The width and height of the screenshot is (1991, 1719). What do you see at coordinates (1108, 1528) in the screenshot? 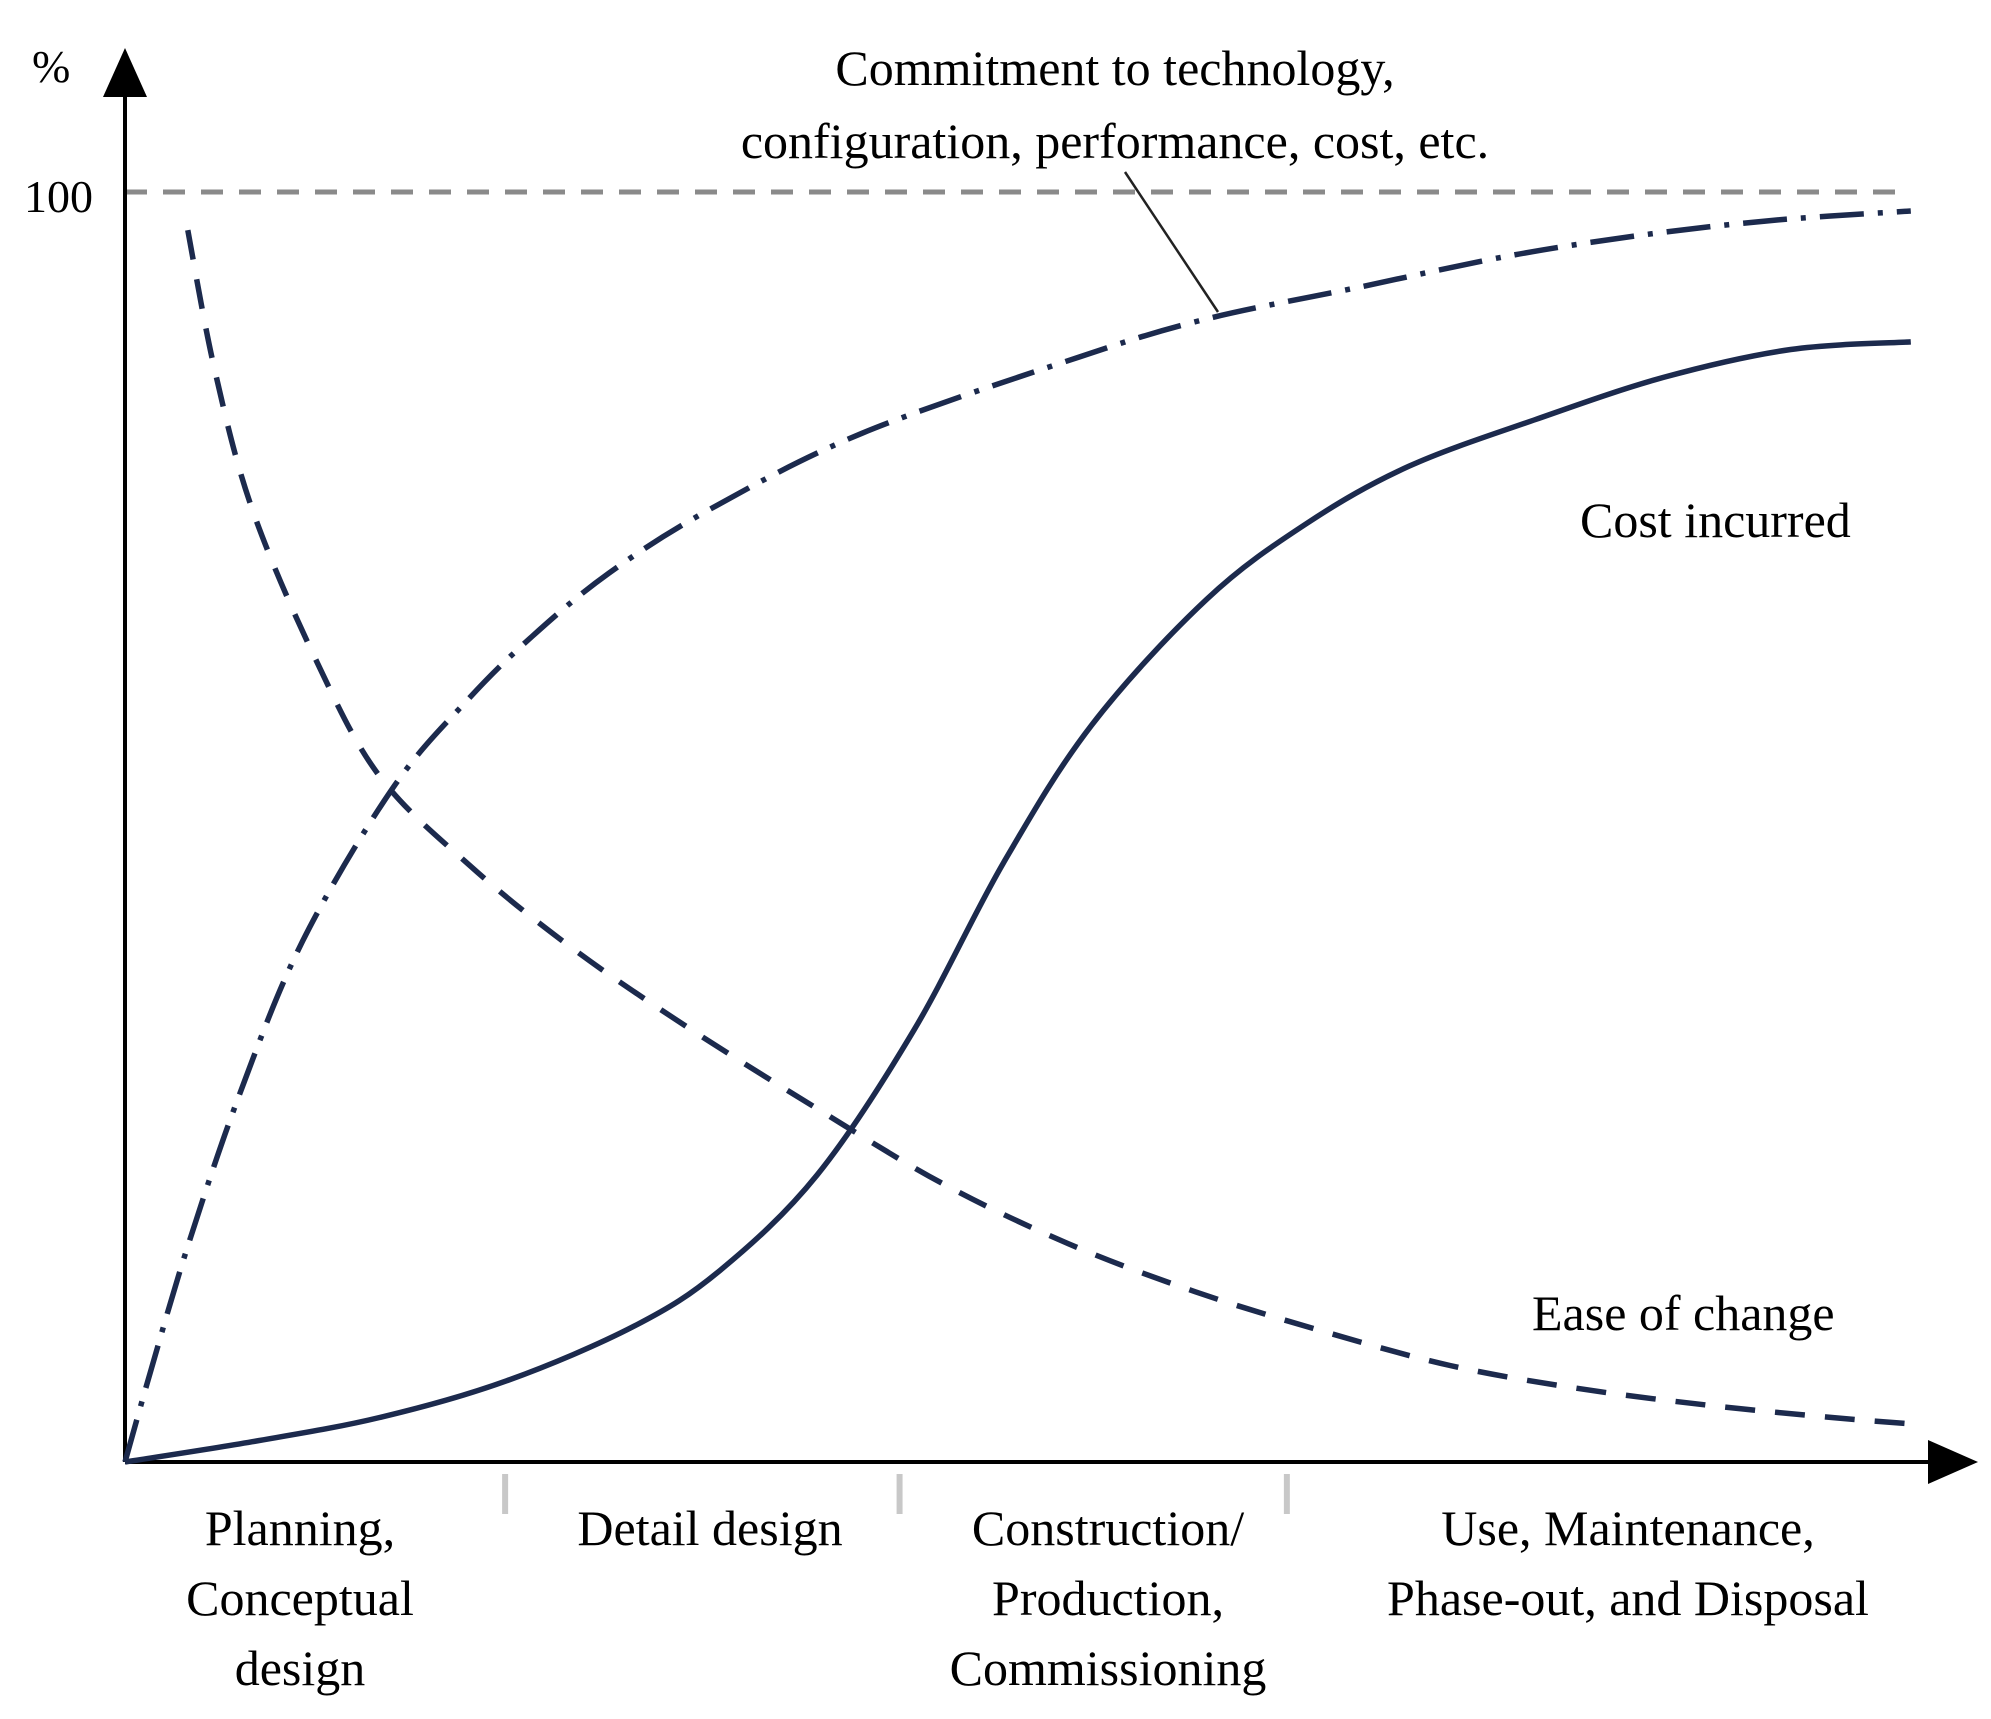
I see `phase-label-line: Construction/` at bounding box center [1108, 1528].